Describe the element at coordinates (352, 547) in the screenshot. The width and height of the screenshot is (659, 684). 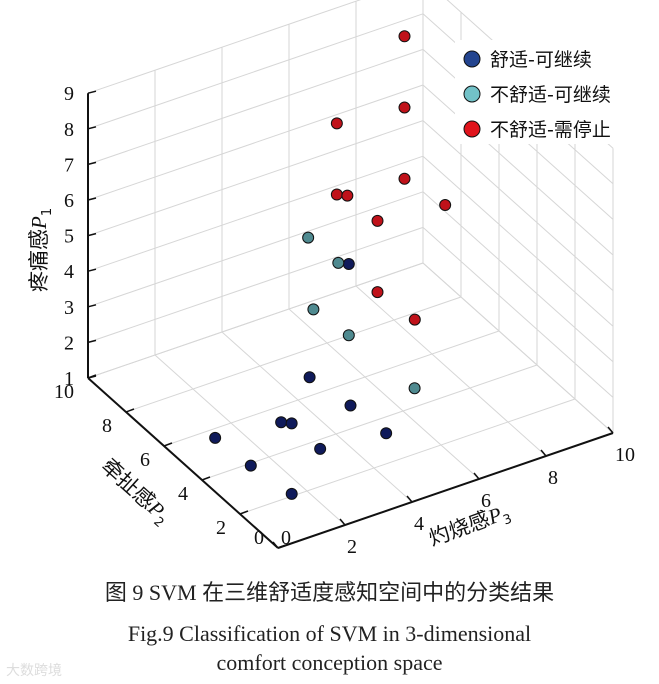
I see `p3-tick-label: 2` at that location.